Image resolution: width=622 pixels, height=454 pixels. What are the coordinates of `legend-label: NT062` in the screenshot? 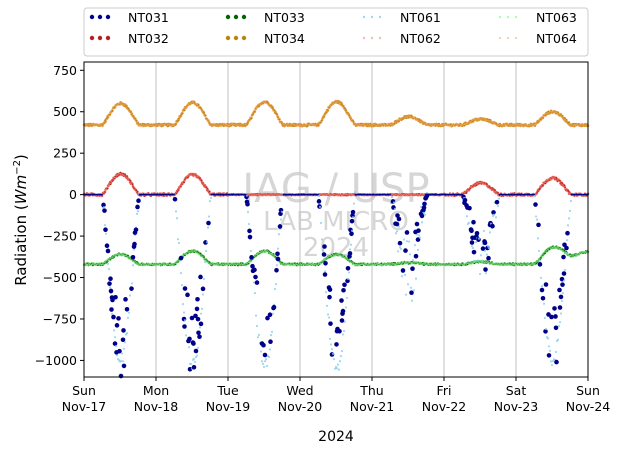 It's located at (420, 38).